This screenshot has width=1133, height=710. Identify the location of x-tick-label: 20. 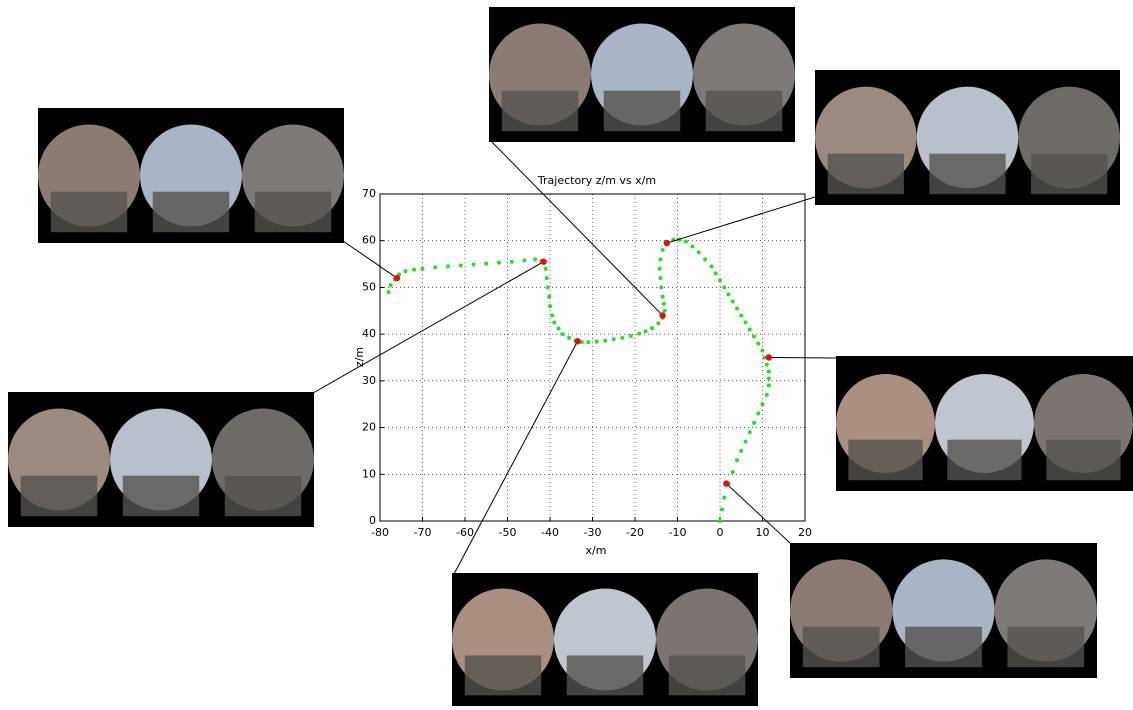
(805, 532).